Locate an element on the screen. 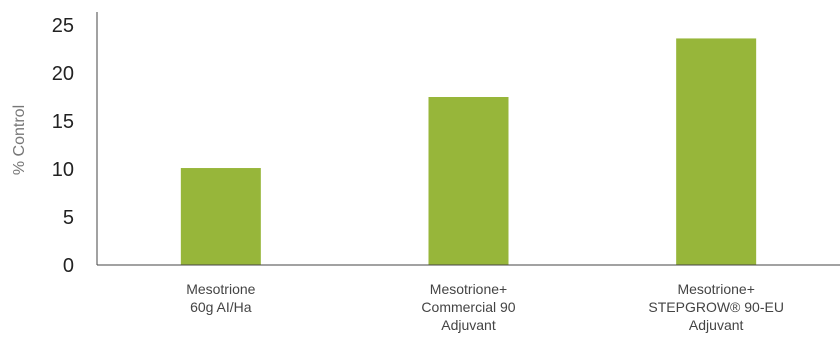 The height and width of the screenshot is (342, 840). y-tick-label: 5 is located at coordinates (68, 218).